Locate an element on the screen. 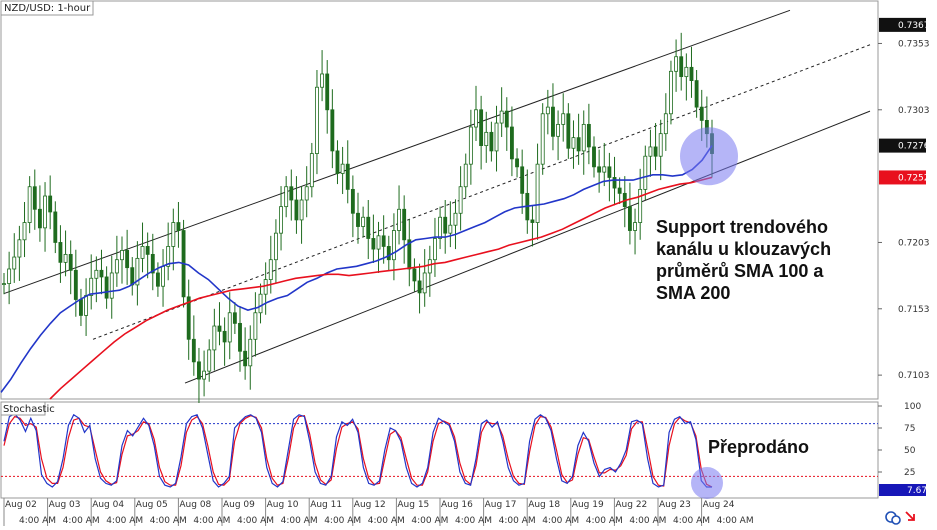  support-annotation-line-1: Support trendového is located at coordinates (742, 227).